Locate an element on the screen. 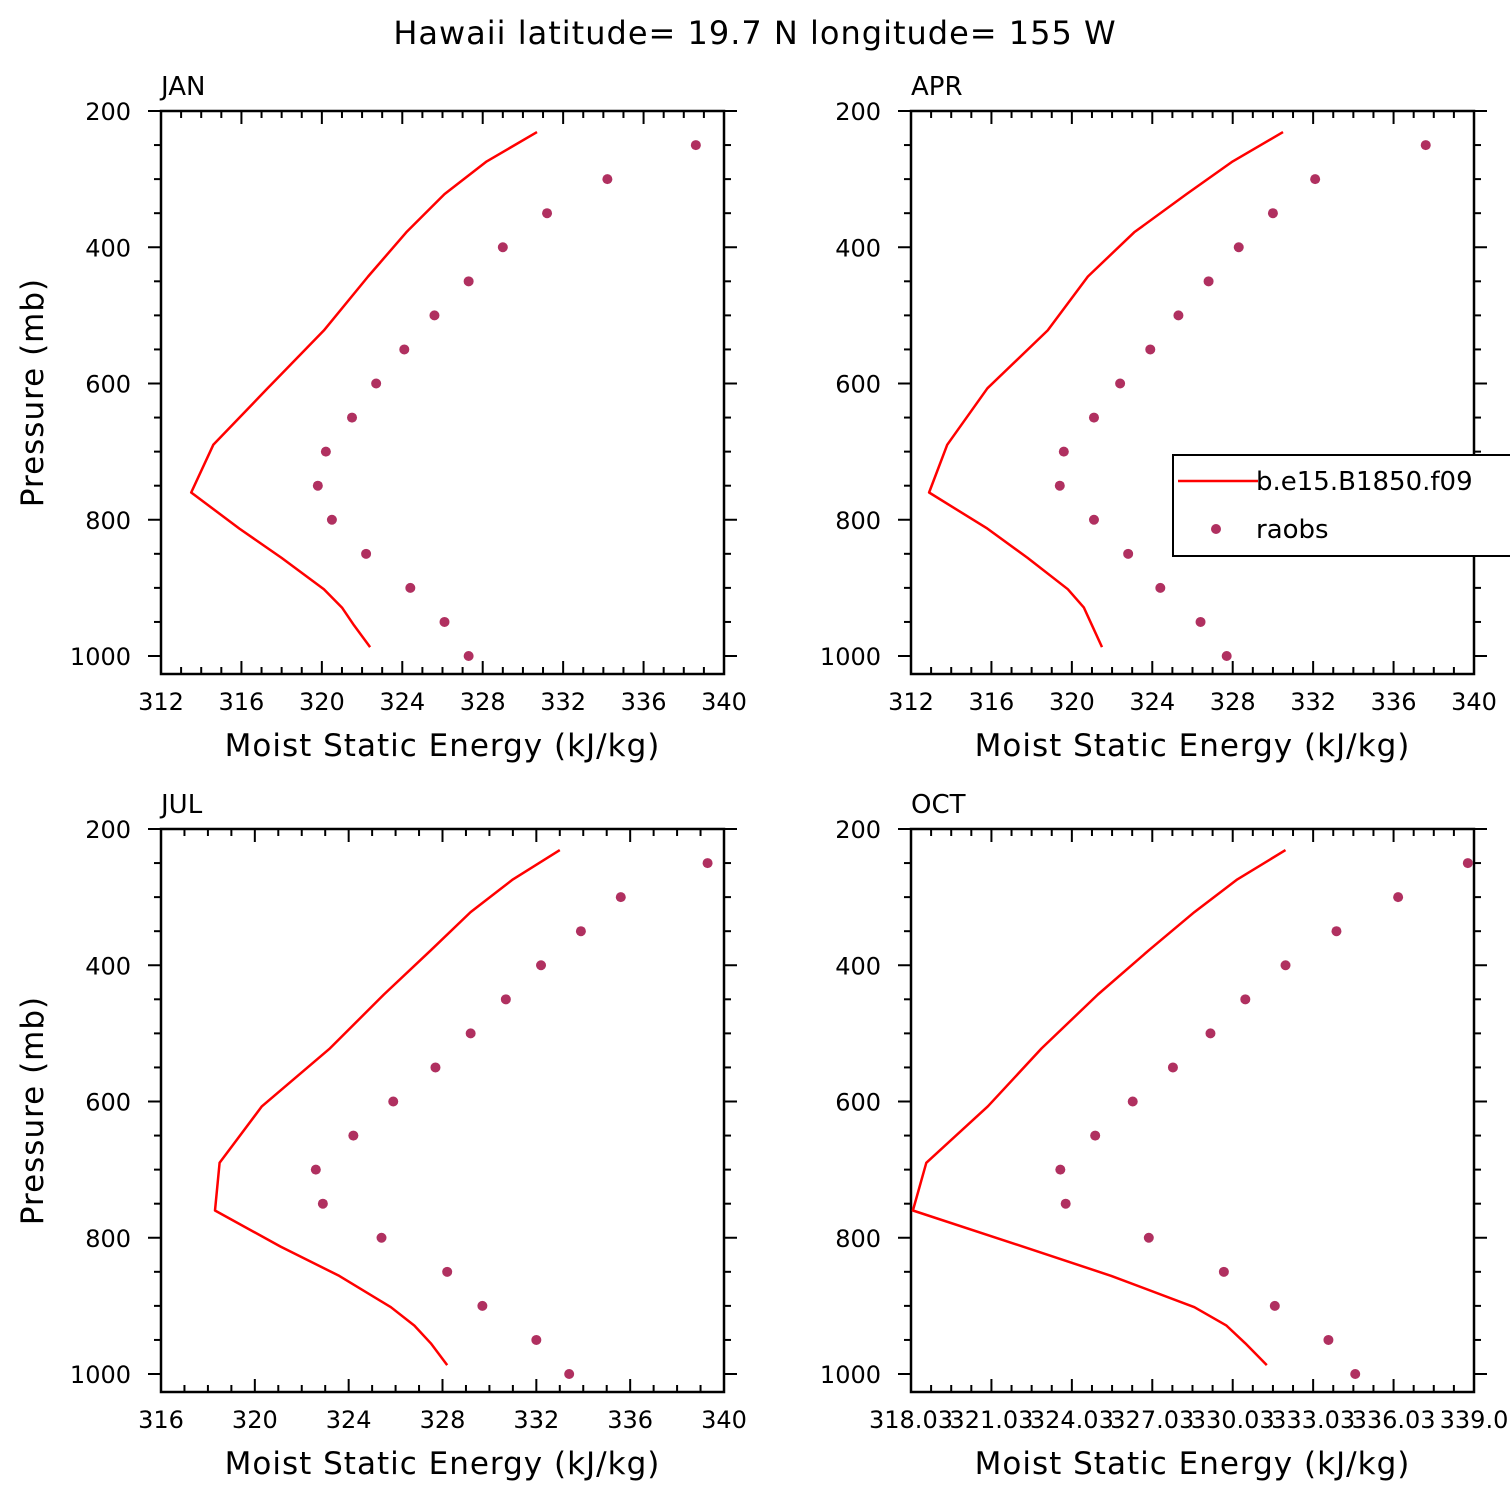 Image resolution: width=1510 pixels, height=1510 pixels. legend-obs-marker is located at coordinates (1216, 529).